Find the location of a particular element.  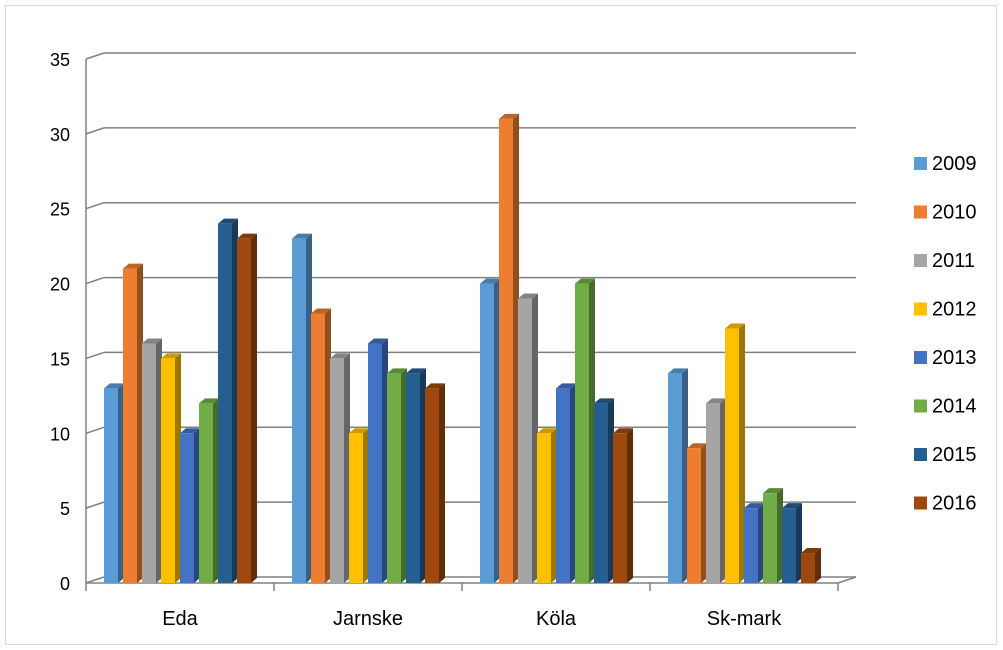

legend-item: 2015 is located at coordinates (945, 455).